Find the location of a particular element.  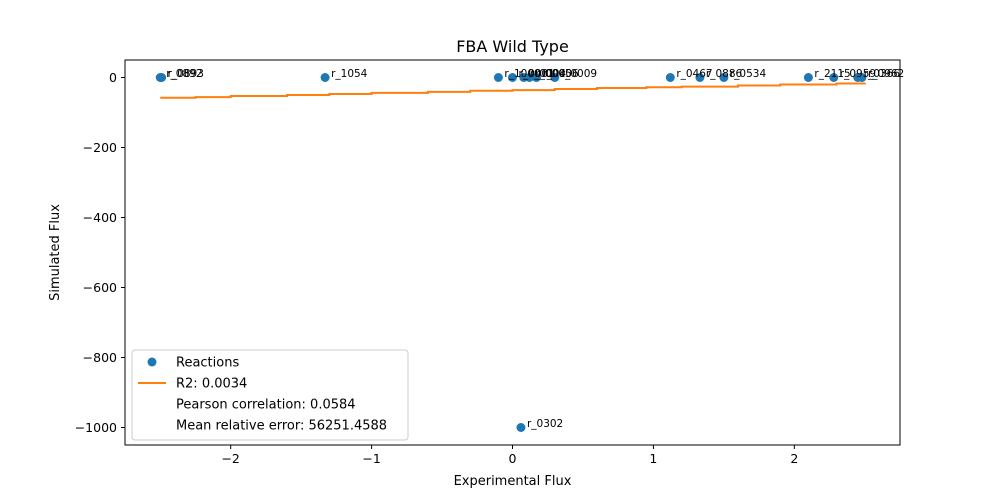

chart-title: FBA Wild Type is located at coordinates (512, 46).